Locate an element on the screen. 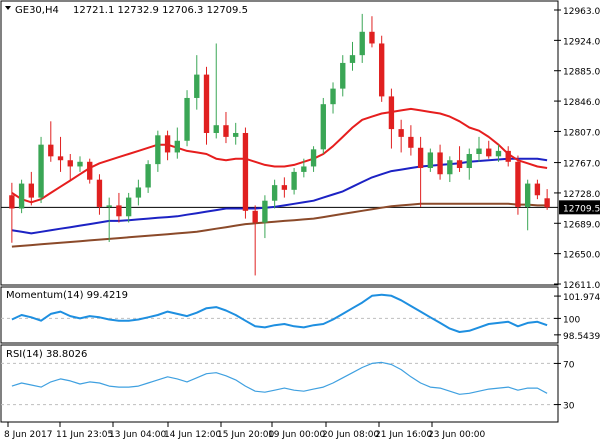  last-price-label: 12709.5 is located at coordinates (581, 209).